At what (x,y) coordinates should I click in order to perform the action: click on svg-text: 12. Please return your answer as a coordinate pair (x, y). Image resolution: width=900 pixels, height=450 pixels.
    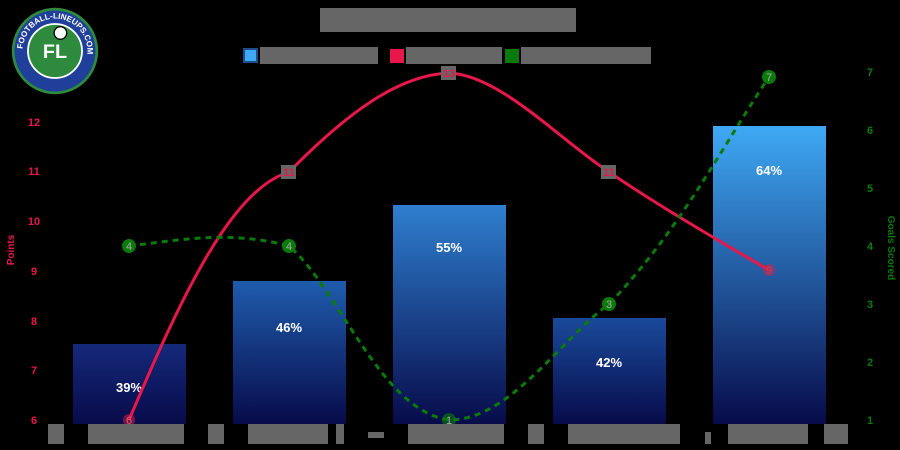
    Looking at the image, I should click on (34, 123).